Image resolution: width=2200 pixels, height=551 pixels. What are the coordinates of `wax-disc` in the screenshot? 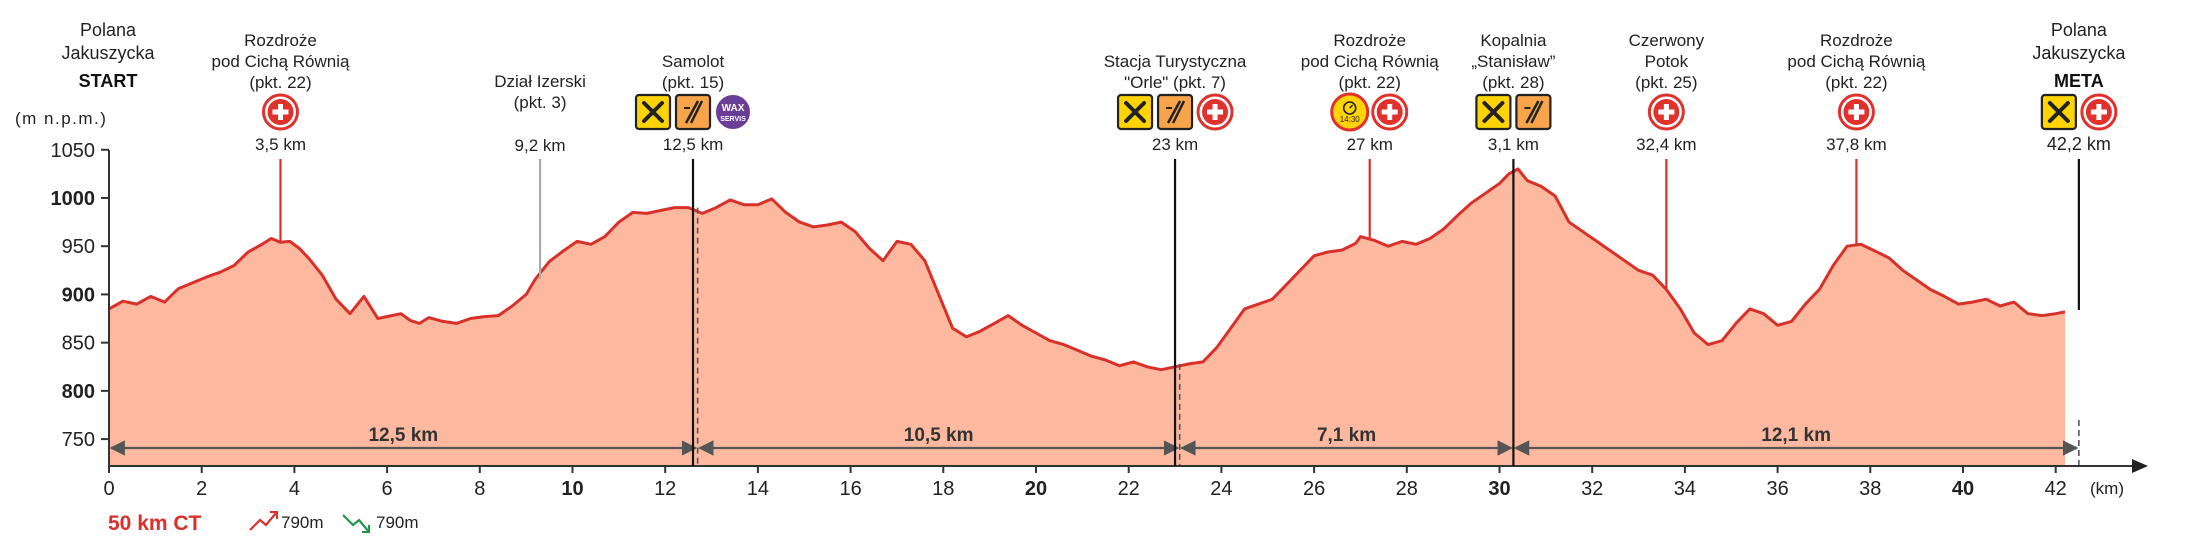 It's located at (733, 112).